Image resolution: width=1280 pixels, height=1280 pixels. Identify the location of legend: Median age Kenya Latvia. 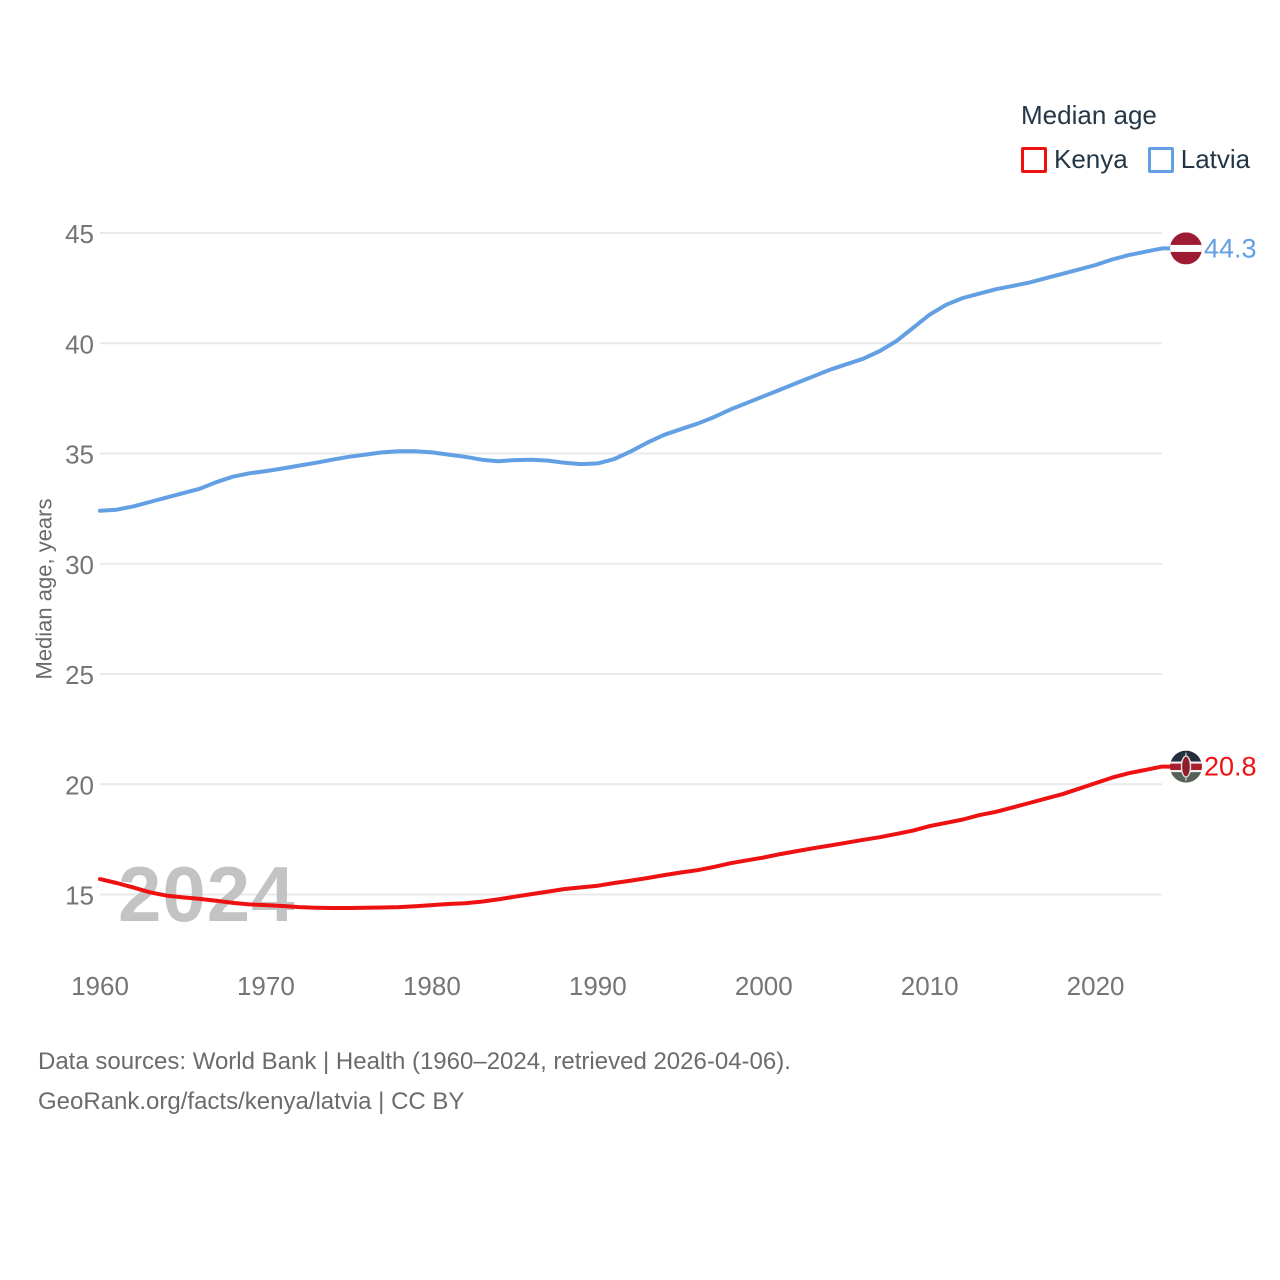
(1135, 137).